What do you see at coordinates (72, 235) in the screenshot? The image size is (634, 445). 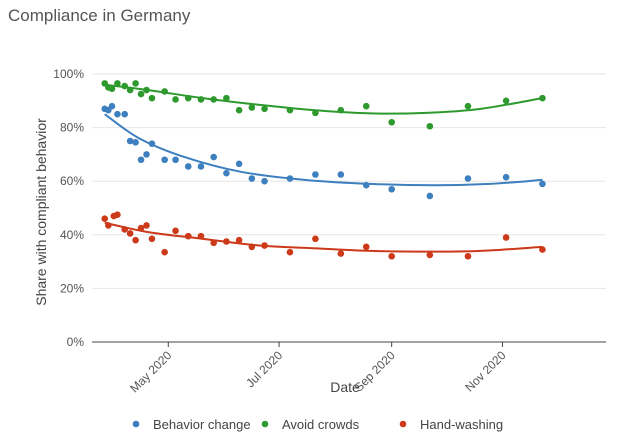 I see `y-tick-label: 40%` at bounding box center [72, 235].